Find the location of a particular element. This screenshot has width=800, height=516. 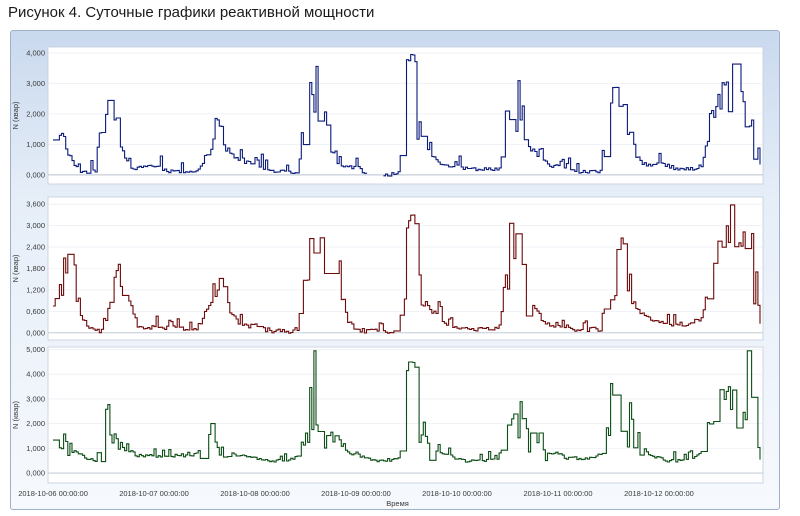

x-tick-label: 2018-10-06 00:00:00 is located at coordinates (53, 493).